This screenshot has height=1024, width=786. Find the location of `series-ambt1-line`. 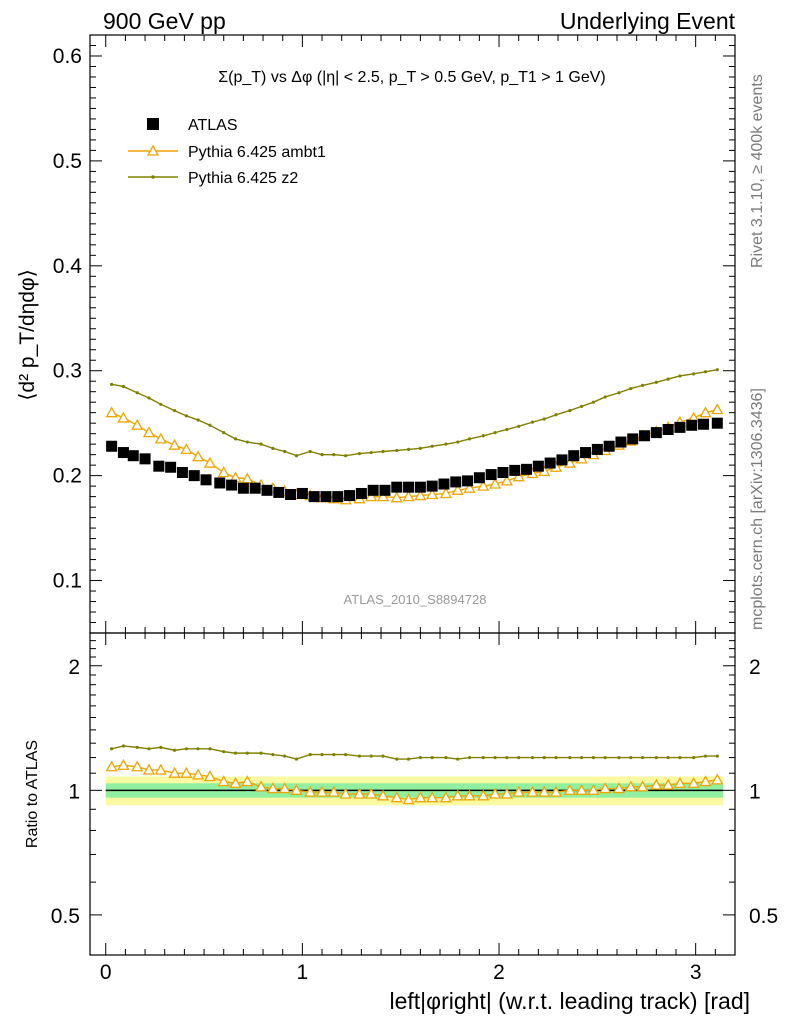

series-ambt1-line is located at coordinates (414, 454).